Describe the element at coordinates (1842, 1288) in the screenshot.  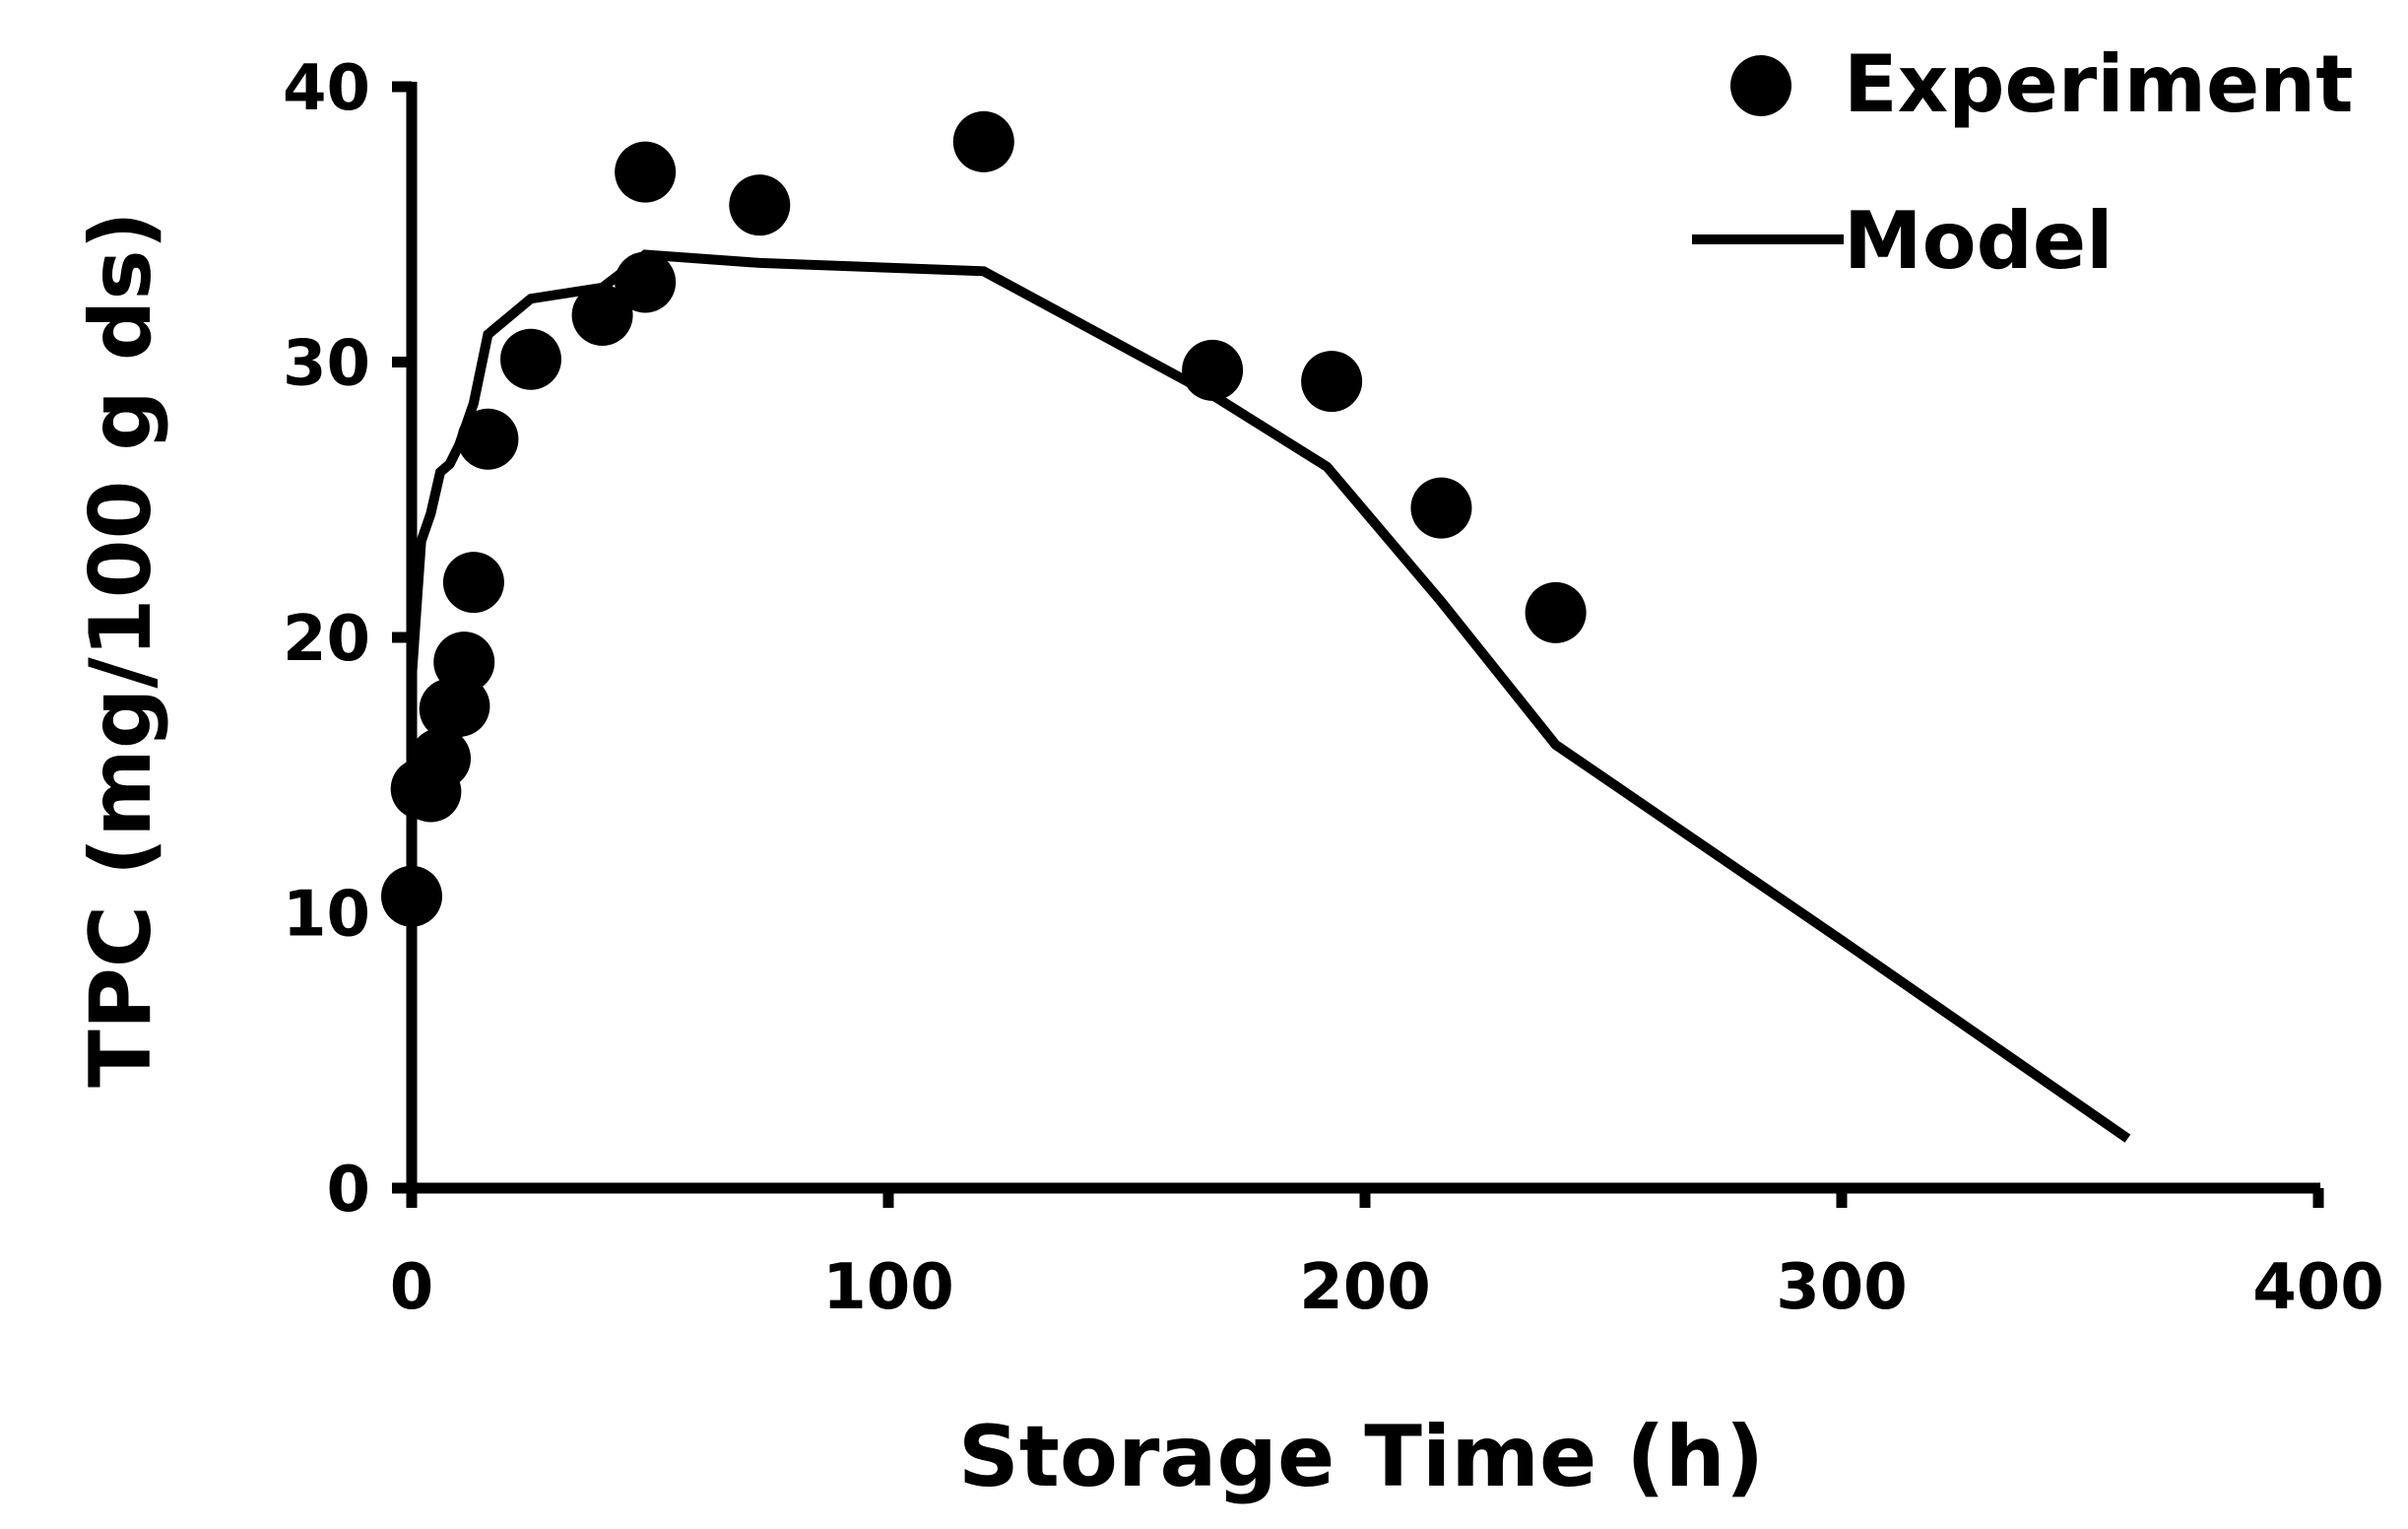
I see `x-tick-label: 300` at that location.